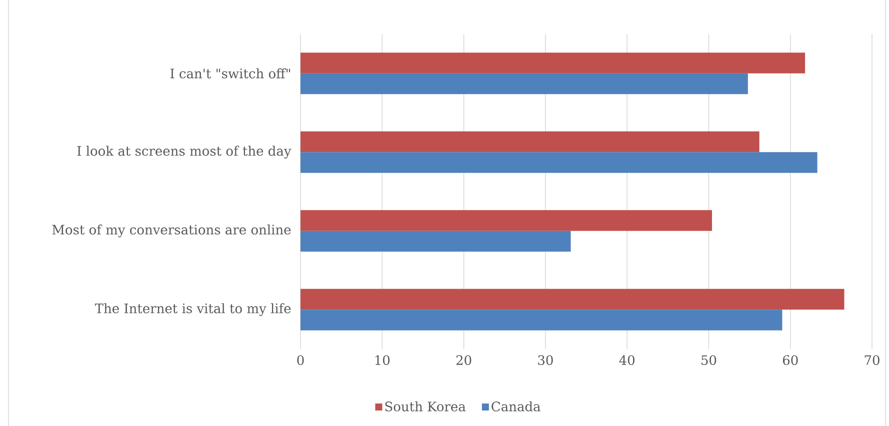 The width and height of the screenshot is (889, 426). I want to click on y-tick-label: Most of my conversations are online, so click(171, 231).